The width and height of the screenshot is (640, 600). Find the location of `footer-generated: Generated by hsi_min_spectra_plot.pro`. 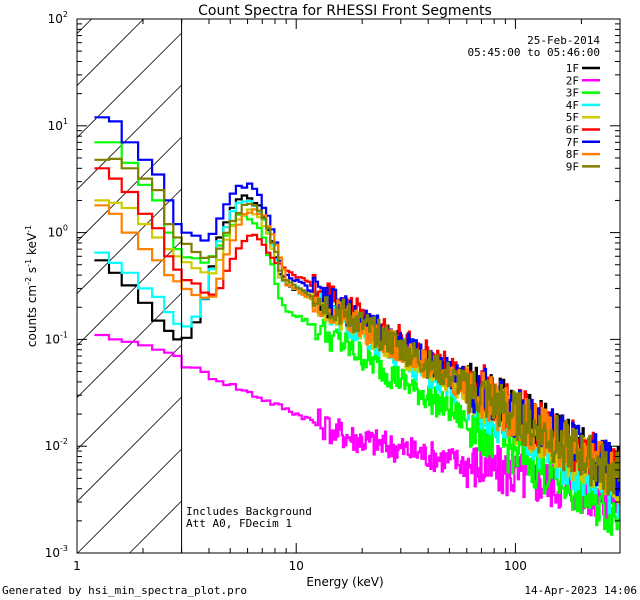

footer-generated: Generated by hsi_min_spectra_plot.pro is located at coordinates (124, 590).